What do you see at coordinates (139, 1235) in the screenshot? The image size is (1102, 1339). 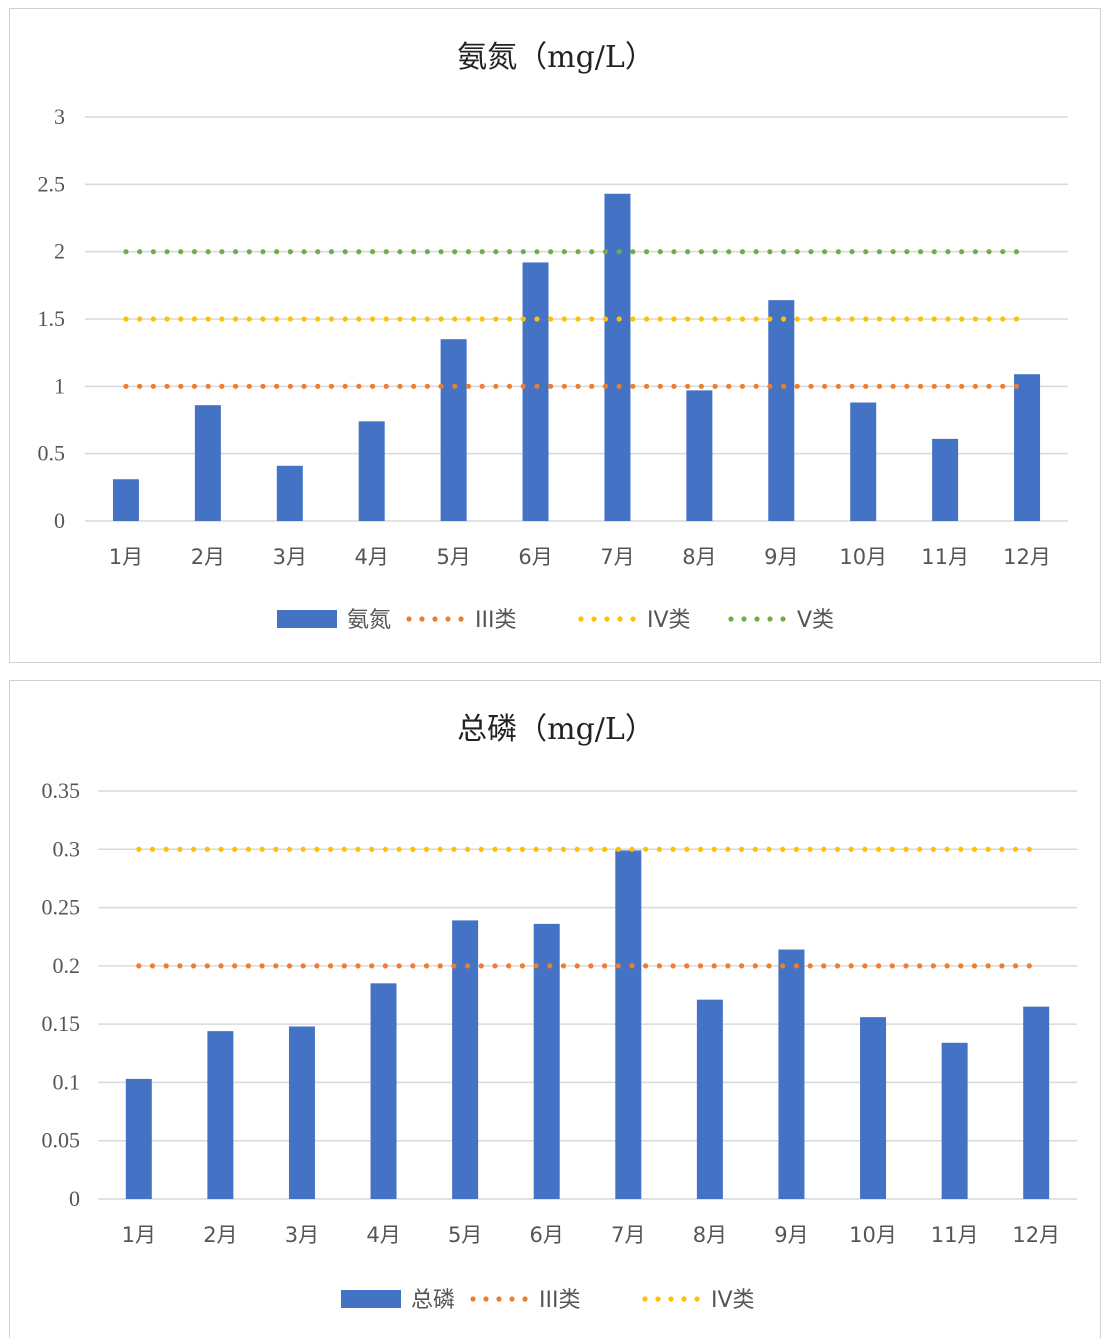 I see `x-tick-label: 1月` at bounding box center [139, 1235].